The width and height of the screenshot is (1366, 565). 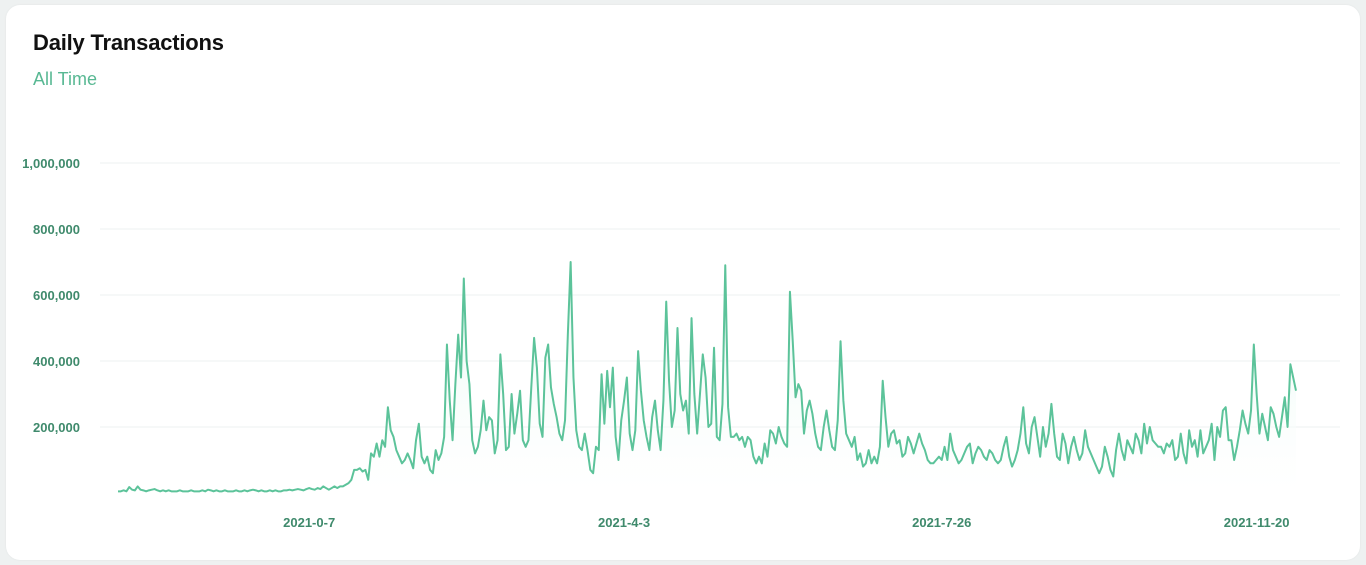 I want to click on y-tick-label: 1,000,000, so click(x=51, y=163).